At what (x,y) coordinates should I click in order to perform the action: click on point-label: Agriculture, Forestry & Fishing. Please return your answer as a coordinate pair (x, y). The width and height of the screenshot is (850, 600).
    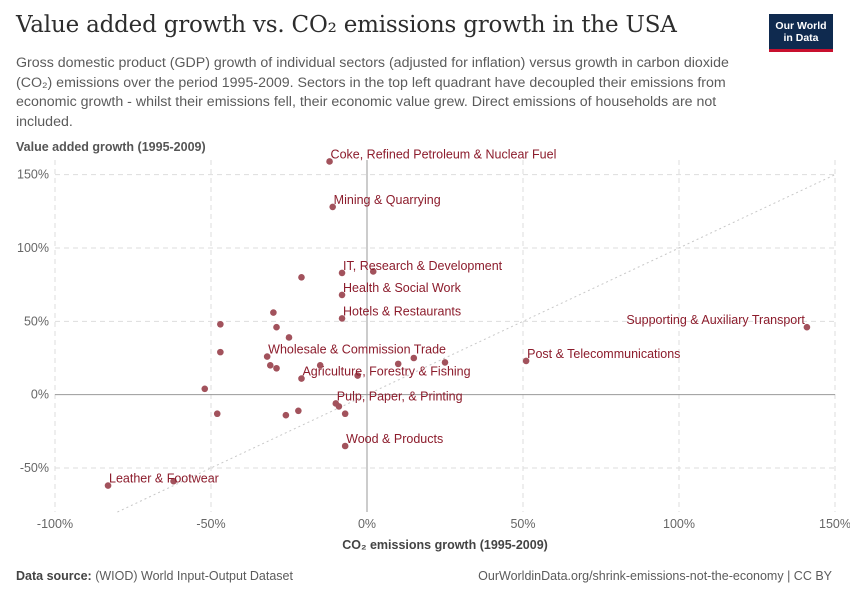
    Looking at the image, I should click on (386, 372).